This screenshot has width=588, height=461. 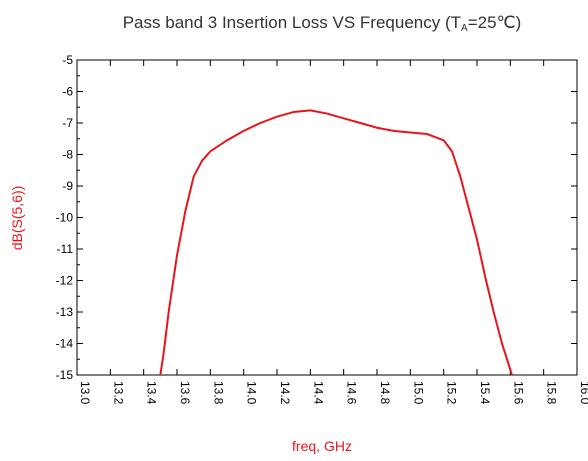 I want to click on x-axis-label: freq, GHz, so click(x=322, y=446).